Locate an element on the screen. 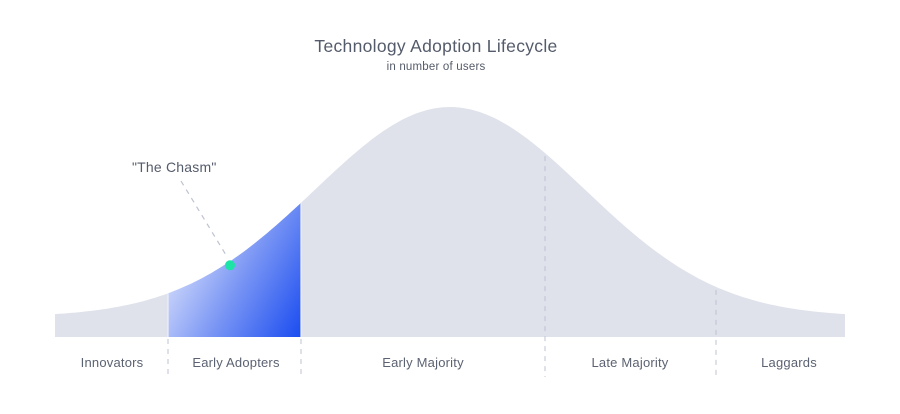 The image size is (900, 414). segment-label-early-adopters: Early Adopters is located at coordinates (236, 362).